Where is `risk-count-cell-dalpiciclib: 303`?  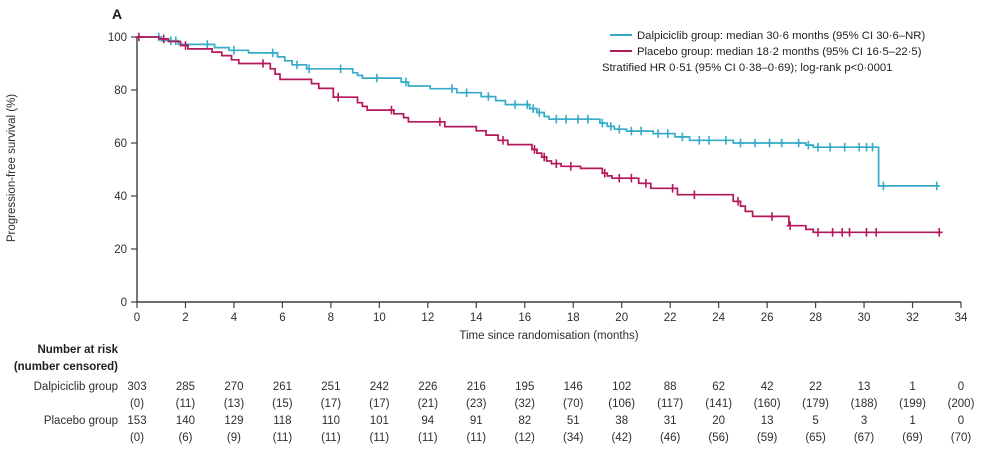 risk-count-cell-dalpiciclib: 303 is located at coordinates (137, 387).